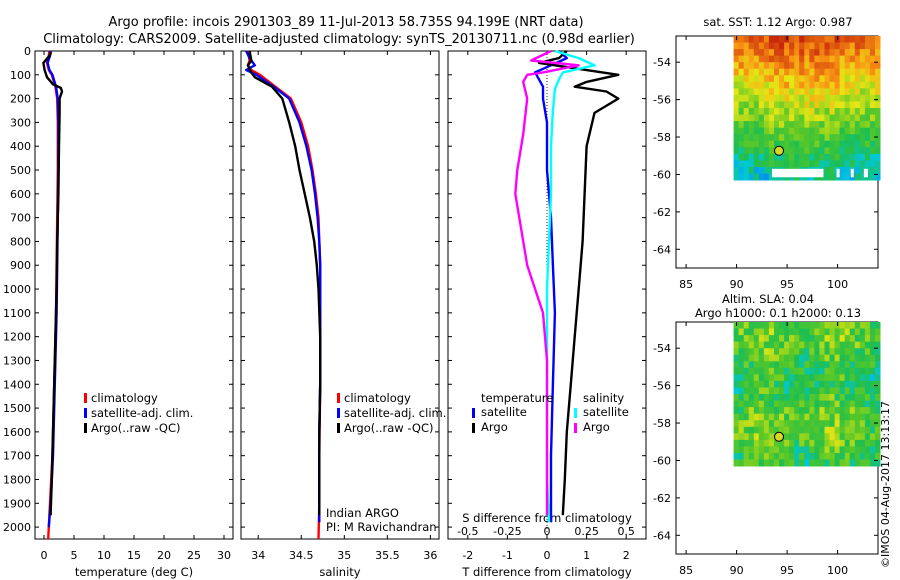 The width and height of the screenshot is (900, 580). I want to click on y-tick-label: 500, so click(20, 170).